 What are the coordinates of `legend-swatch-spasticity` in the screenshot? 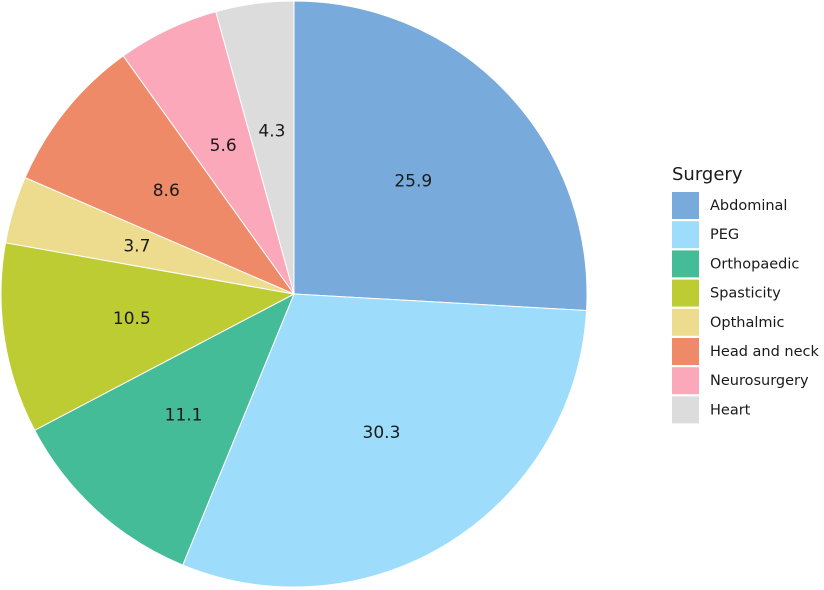 It's located at (685, 293).